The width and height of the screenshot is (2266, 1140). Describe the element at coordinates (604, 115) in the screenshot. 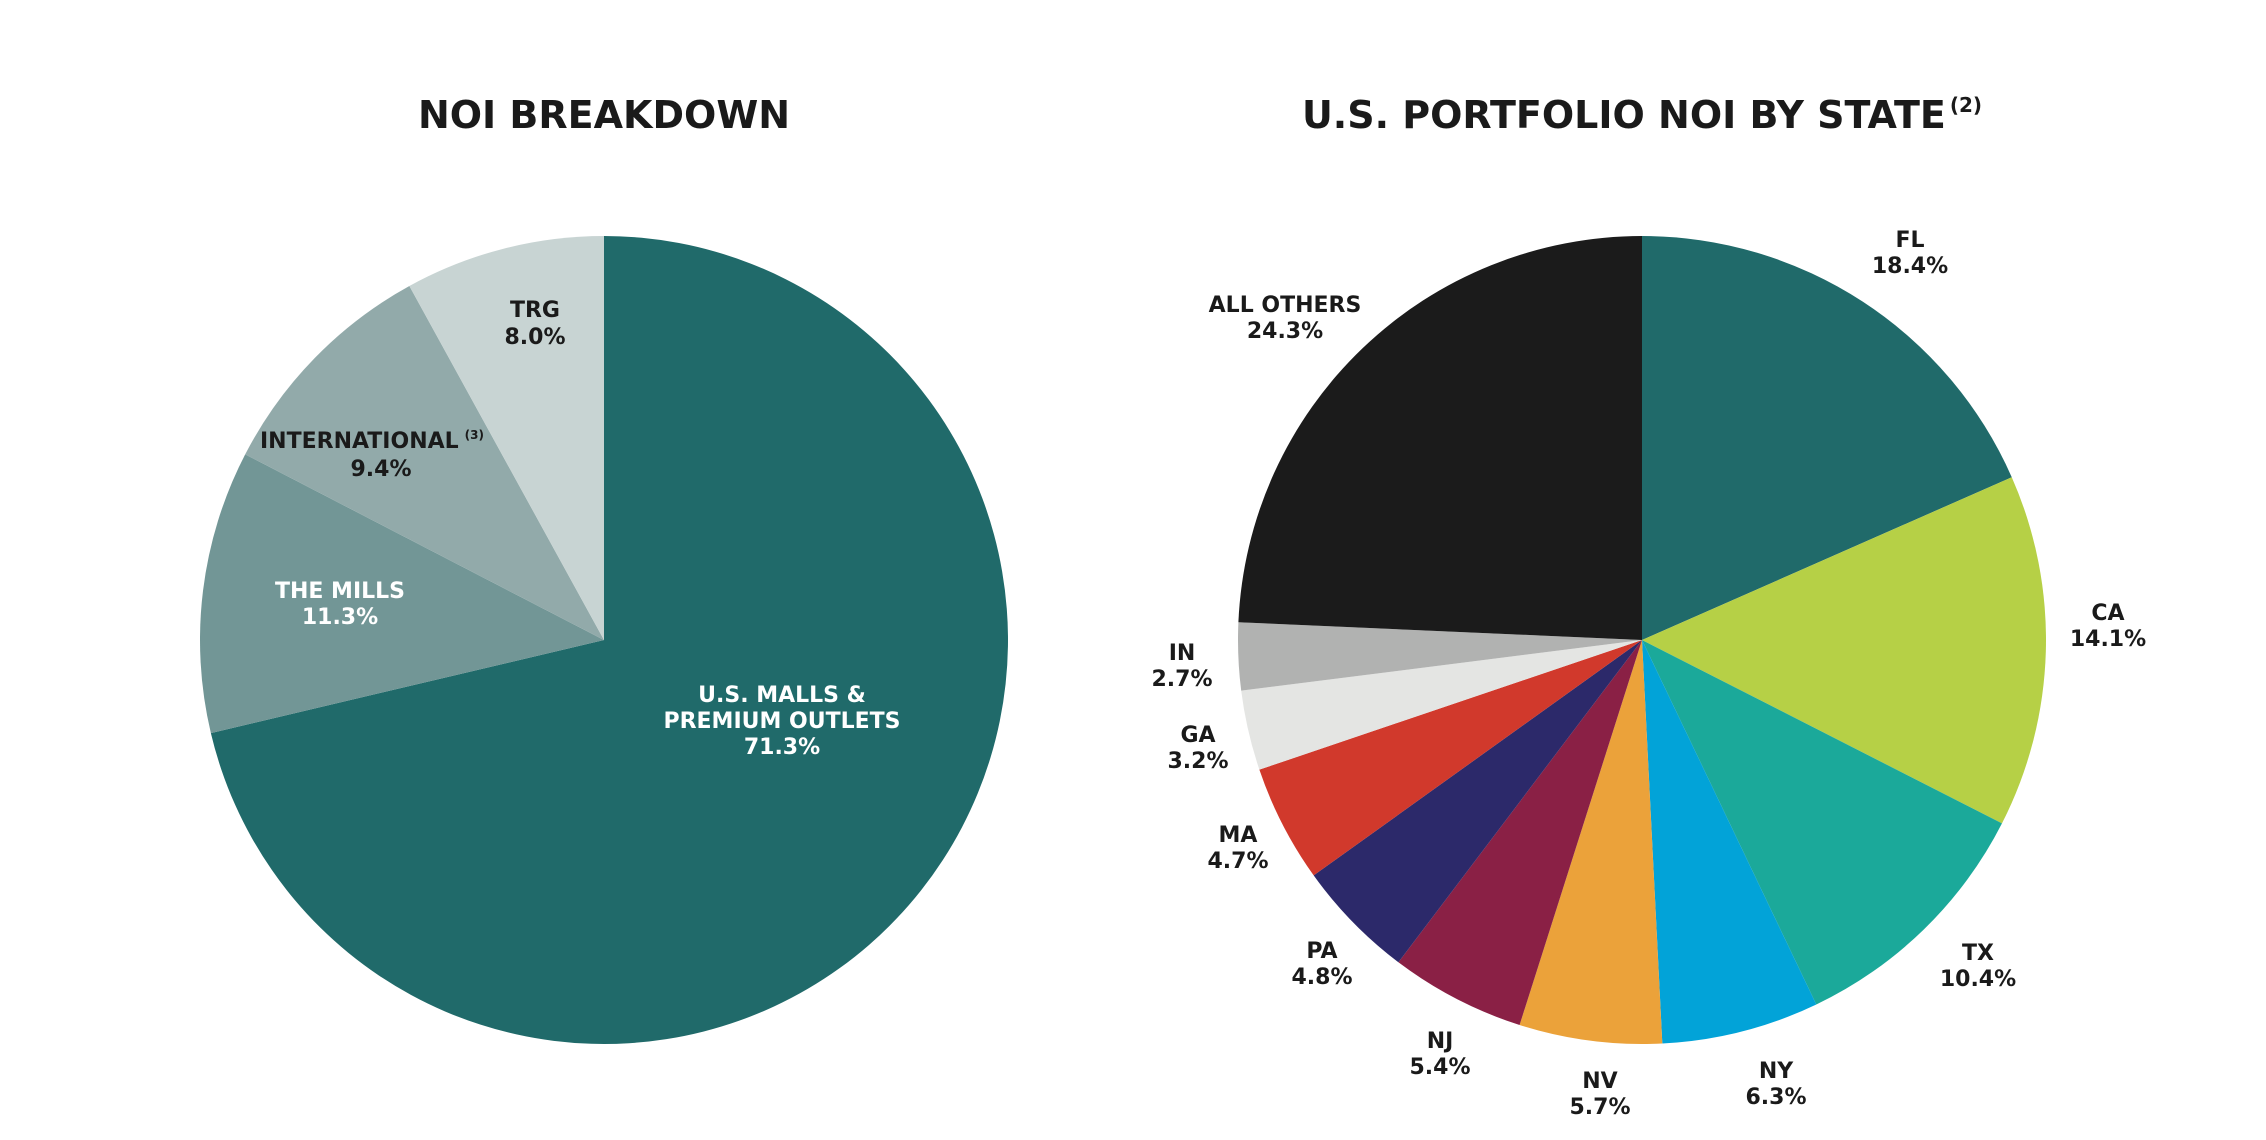

I see `noi-breakdown-title: NOI BREAKDOWN` at that location.